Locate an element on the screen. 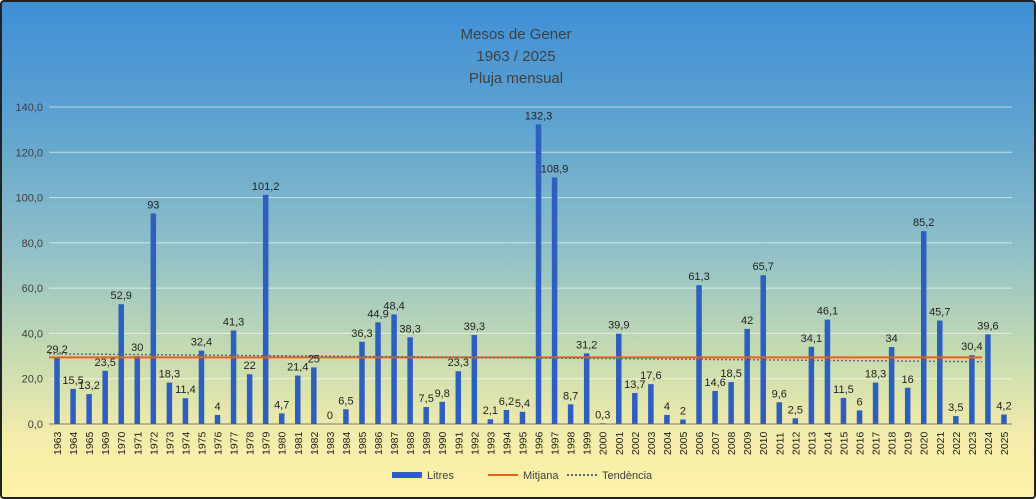  data-label: 3,5 is located at coordinates (955, 408).